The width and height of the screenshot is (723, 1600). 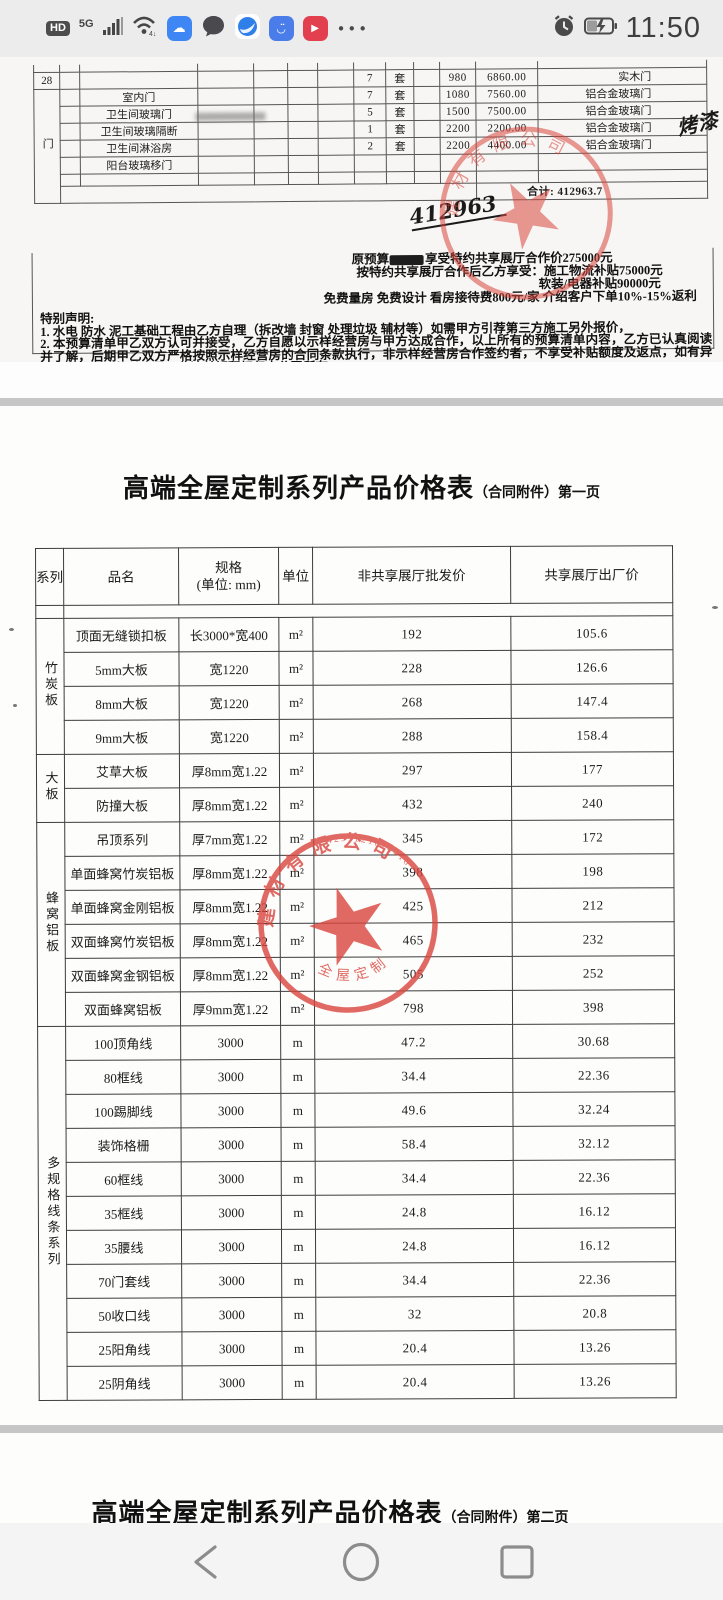 I want to click on note: 铝合金玻璃门, so click(x=622, y=93).